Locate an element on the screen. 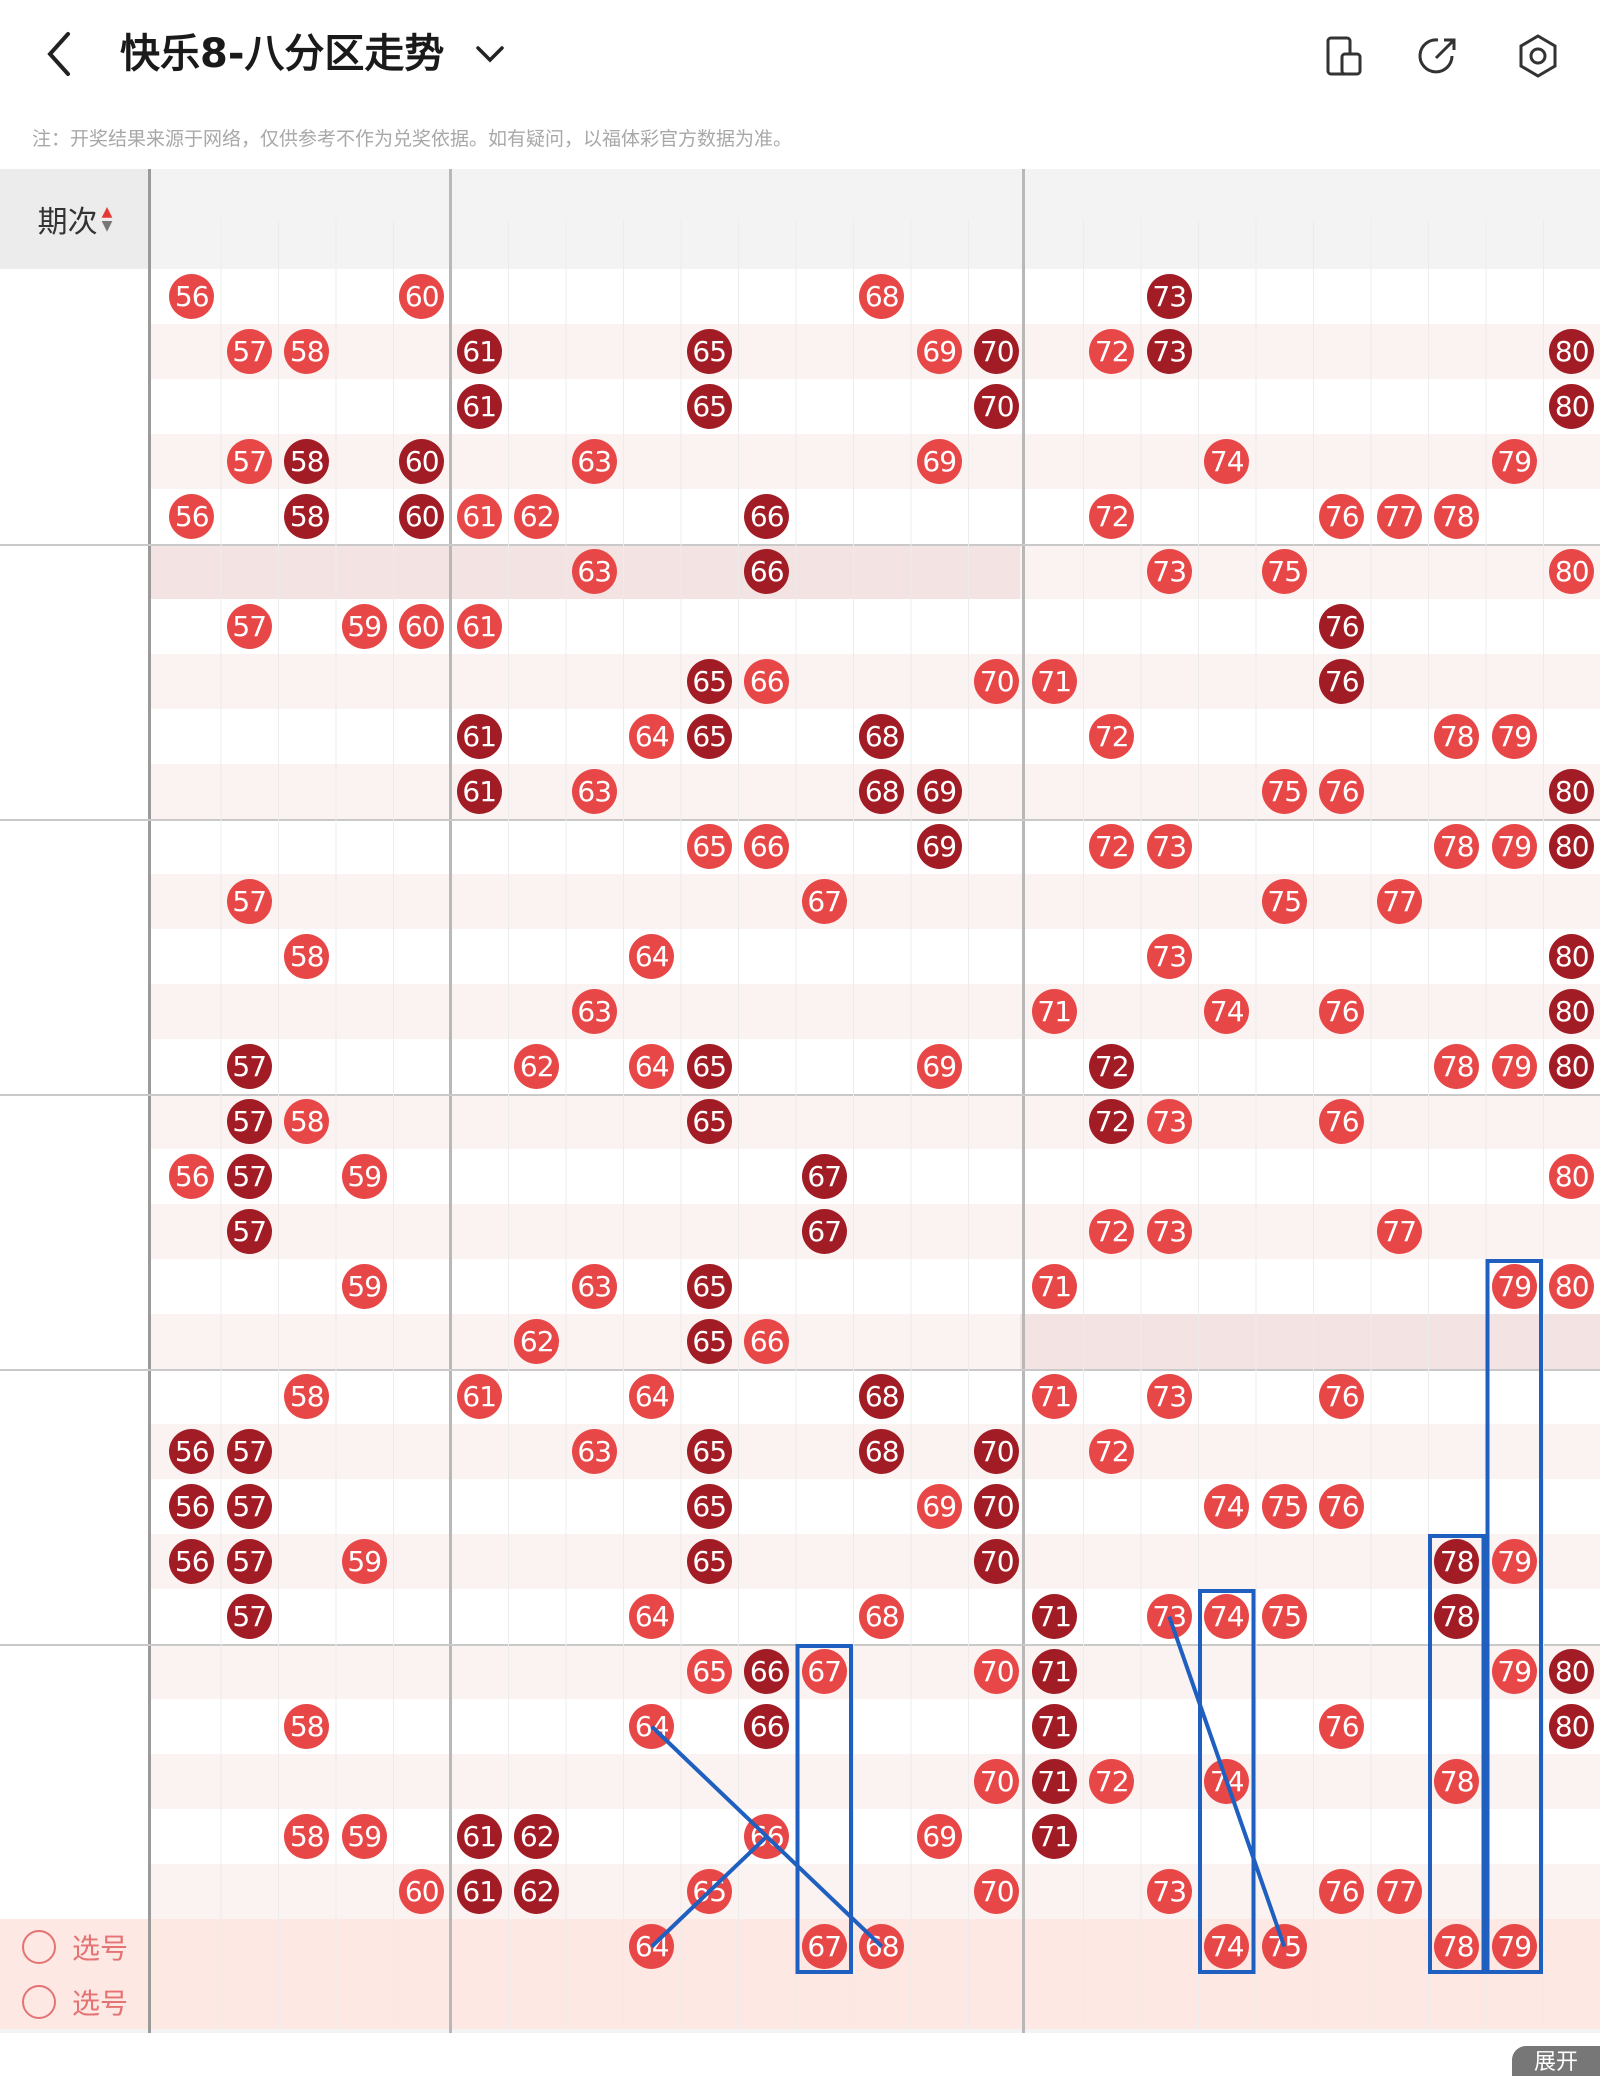  selected-ball: 79 is located at coordinates (1514, 1946).